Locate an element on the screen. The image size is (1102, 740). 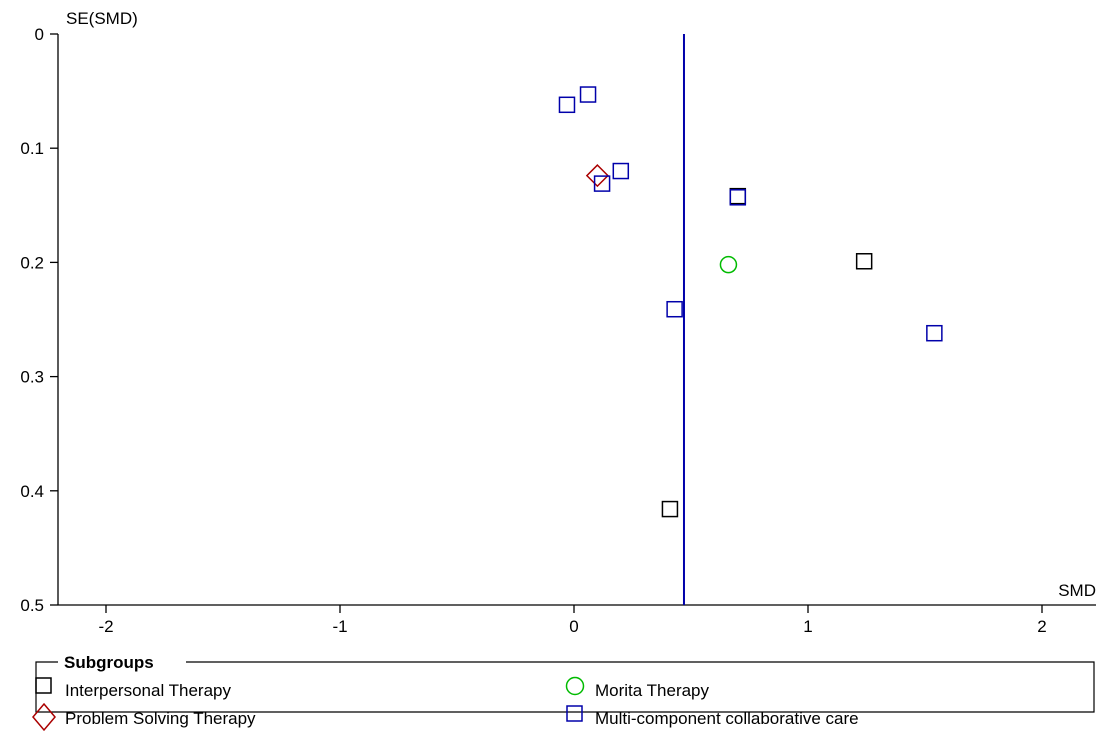
legend-marker-problem-solving is located at coordinates (44, 717).